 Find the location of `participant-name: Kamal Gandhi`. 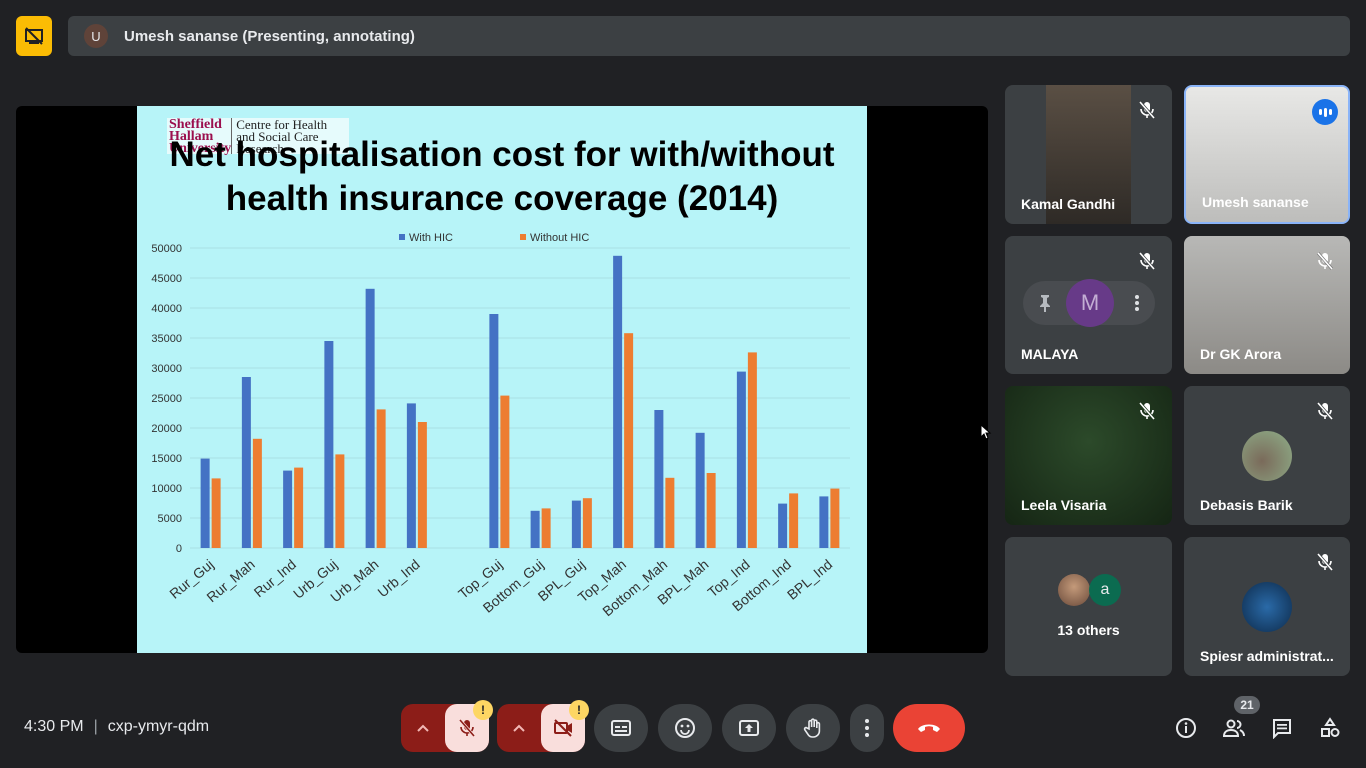

participant-name: Kamal Gandhi is located at coordinates (1068, 204).